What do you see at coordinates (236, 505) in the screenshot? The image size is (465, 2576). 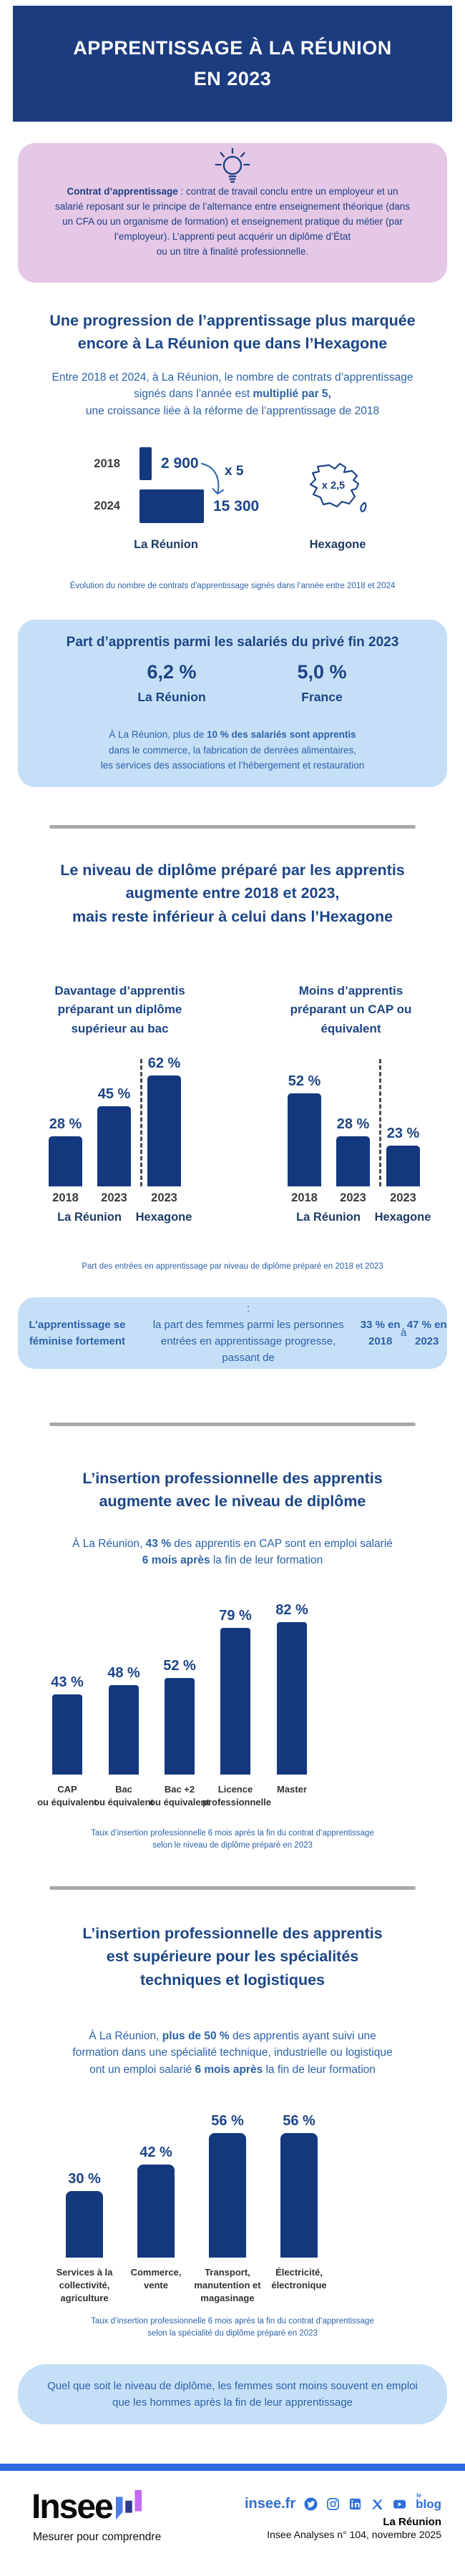 I see `bar-value: 15 300` at bounding box center [236, 505].